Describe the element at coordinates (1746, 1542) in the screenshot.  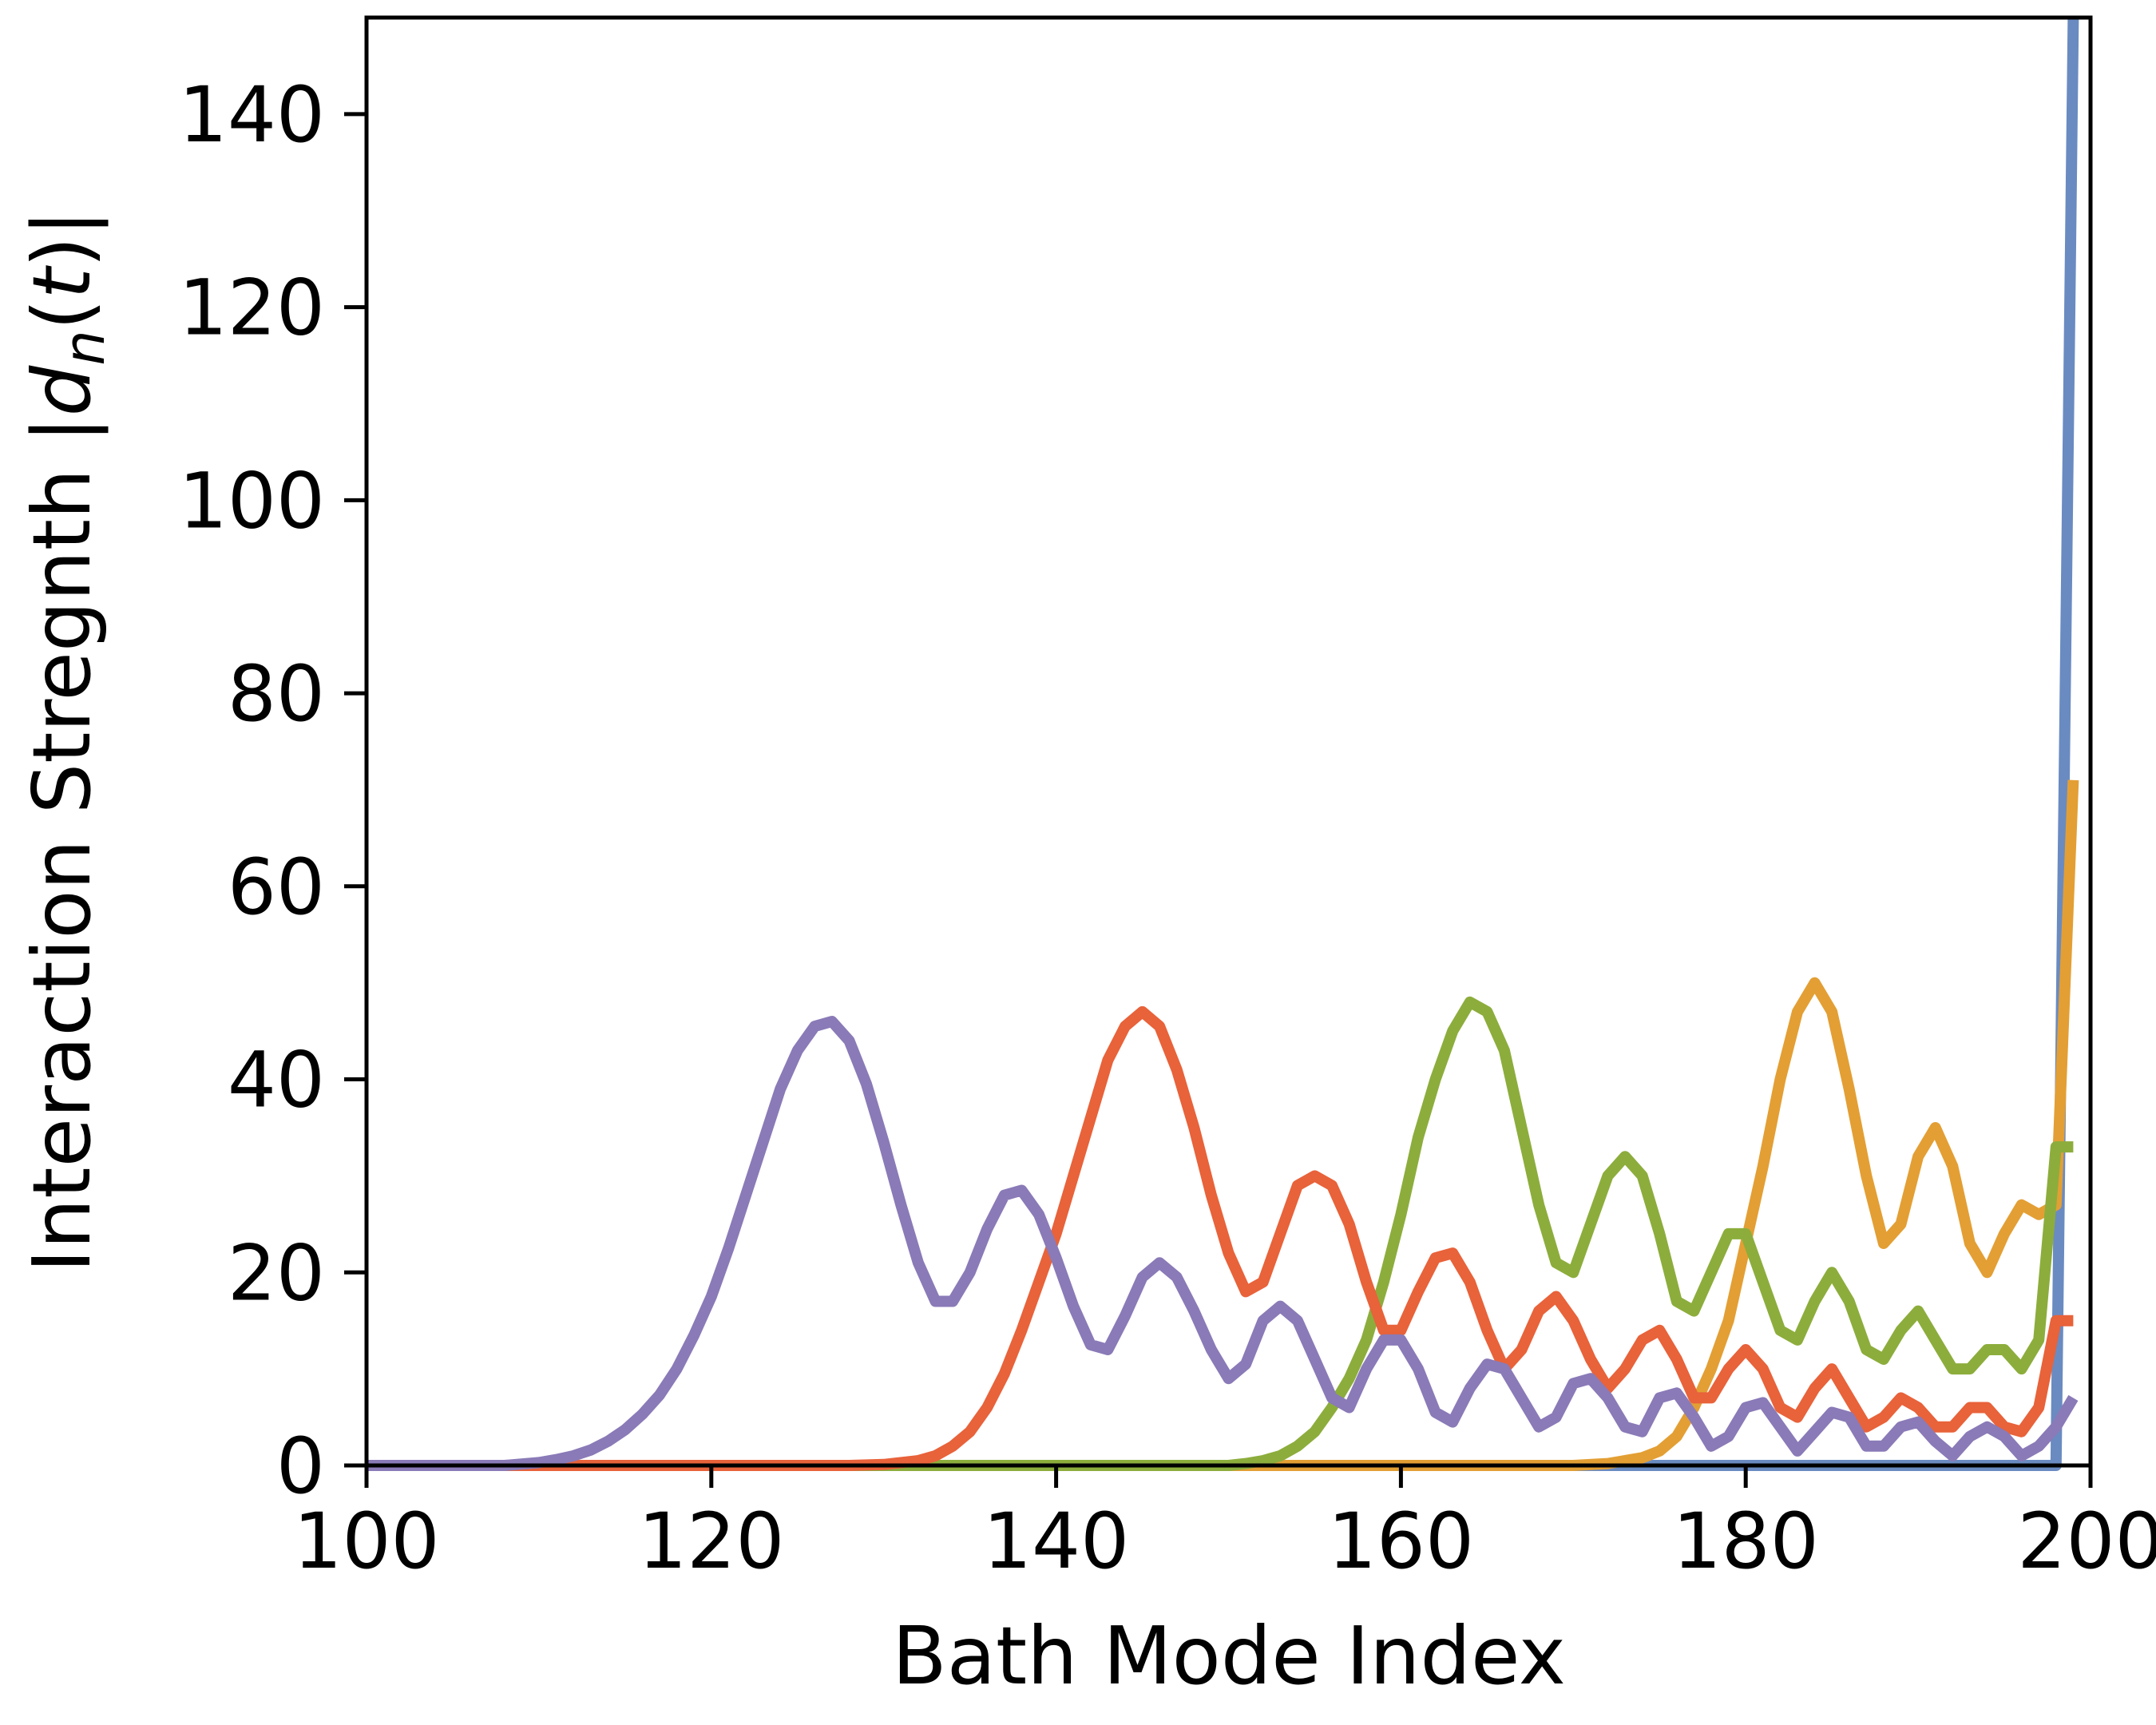
I see `x-tick-label: 180` at that location.